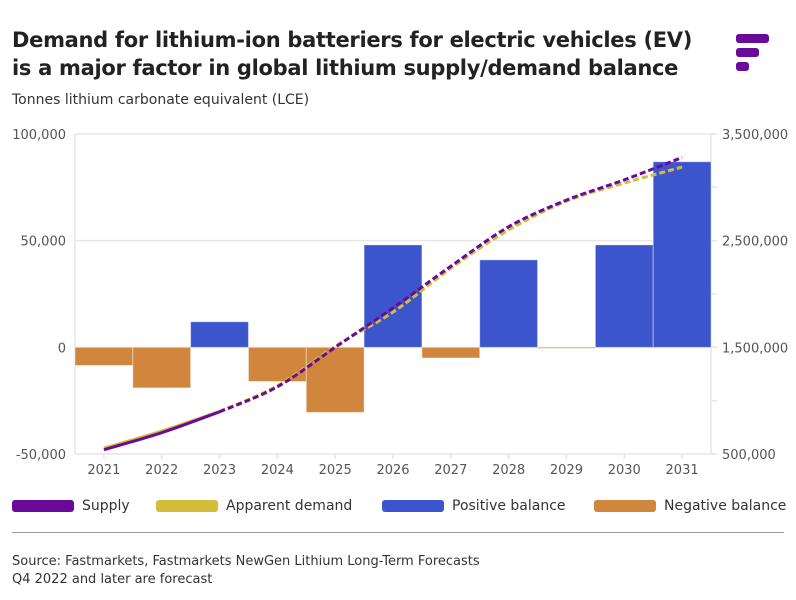 The width and height of the screenshot is (796, 600). Describe the element at coordinates (162, 431) in the screenshot. I see `supply-actual-line` at that location.